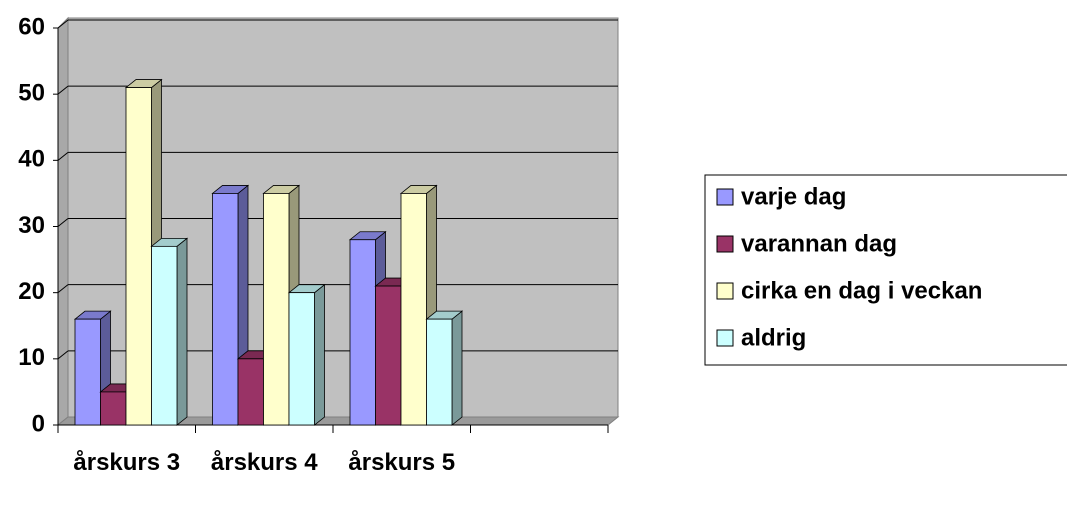 Image resolution: width=1067 pixels, height=513 pixels. Describe the element at coordinates (773, 337) in the screenshot. I see `legend-label: aldrig` at that location.